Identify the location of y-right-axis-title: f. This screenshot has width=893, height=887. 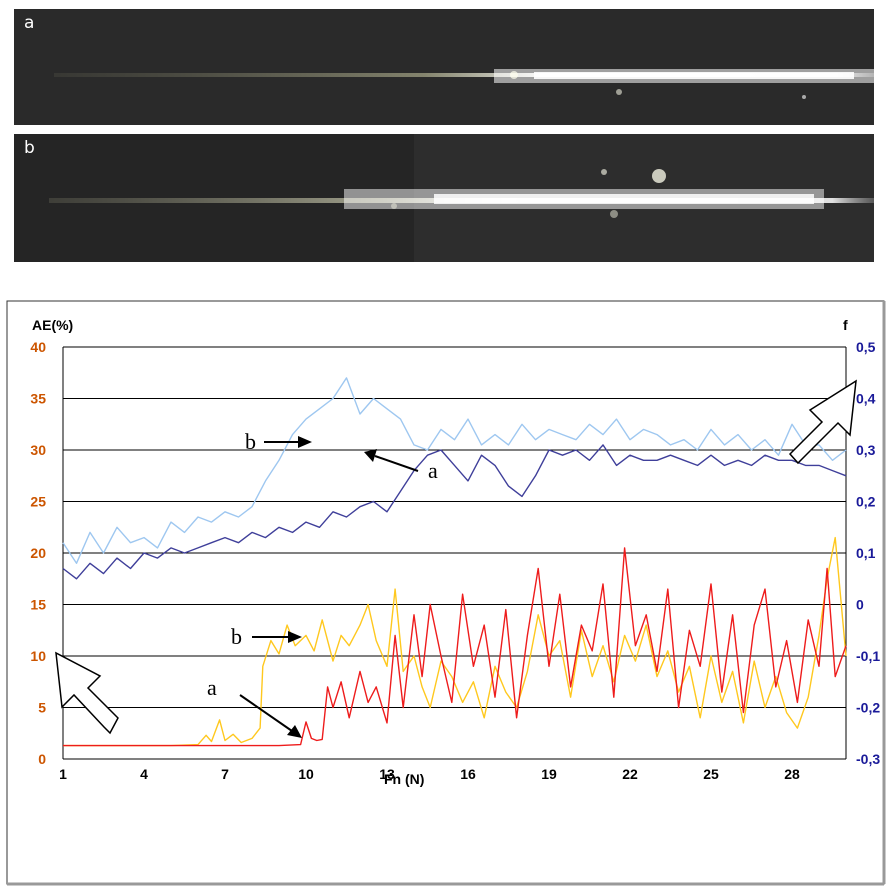
(845, 325).